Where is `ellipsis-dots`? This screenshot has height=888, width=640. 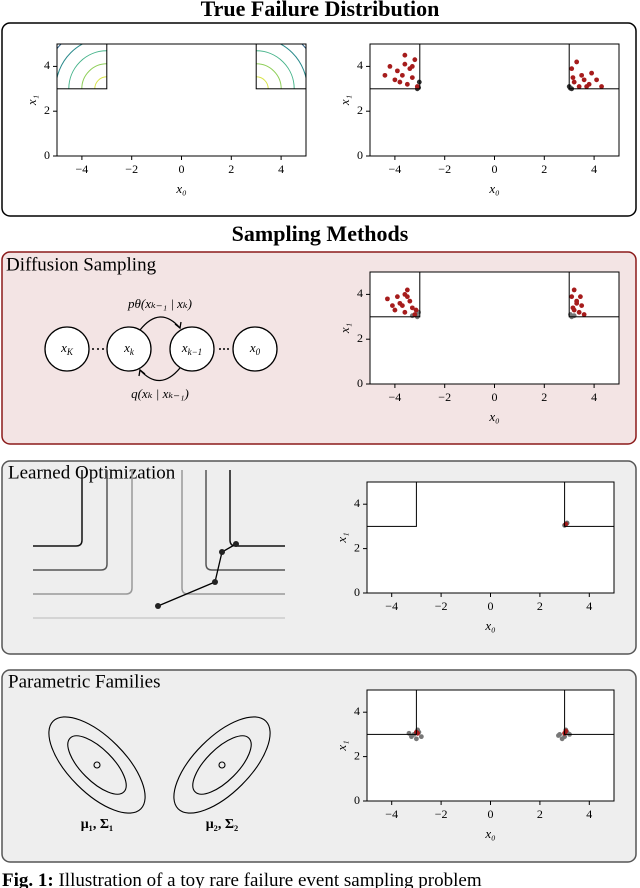
ellipsis-dots is located at coordinates (160, 349).